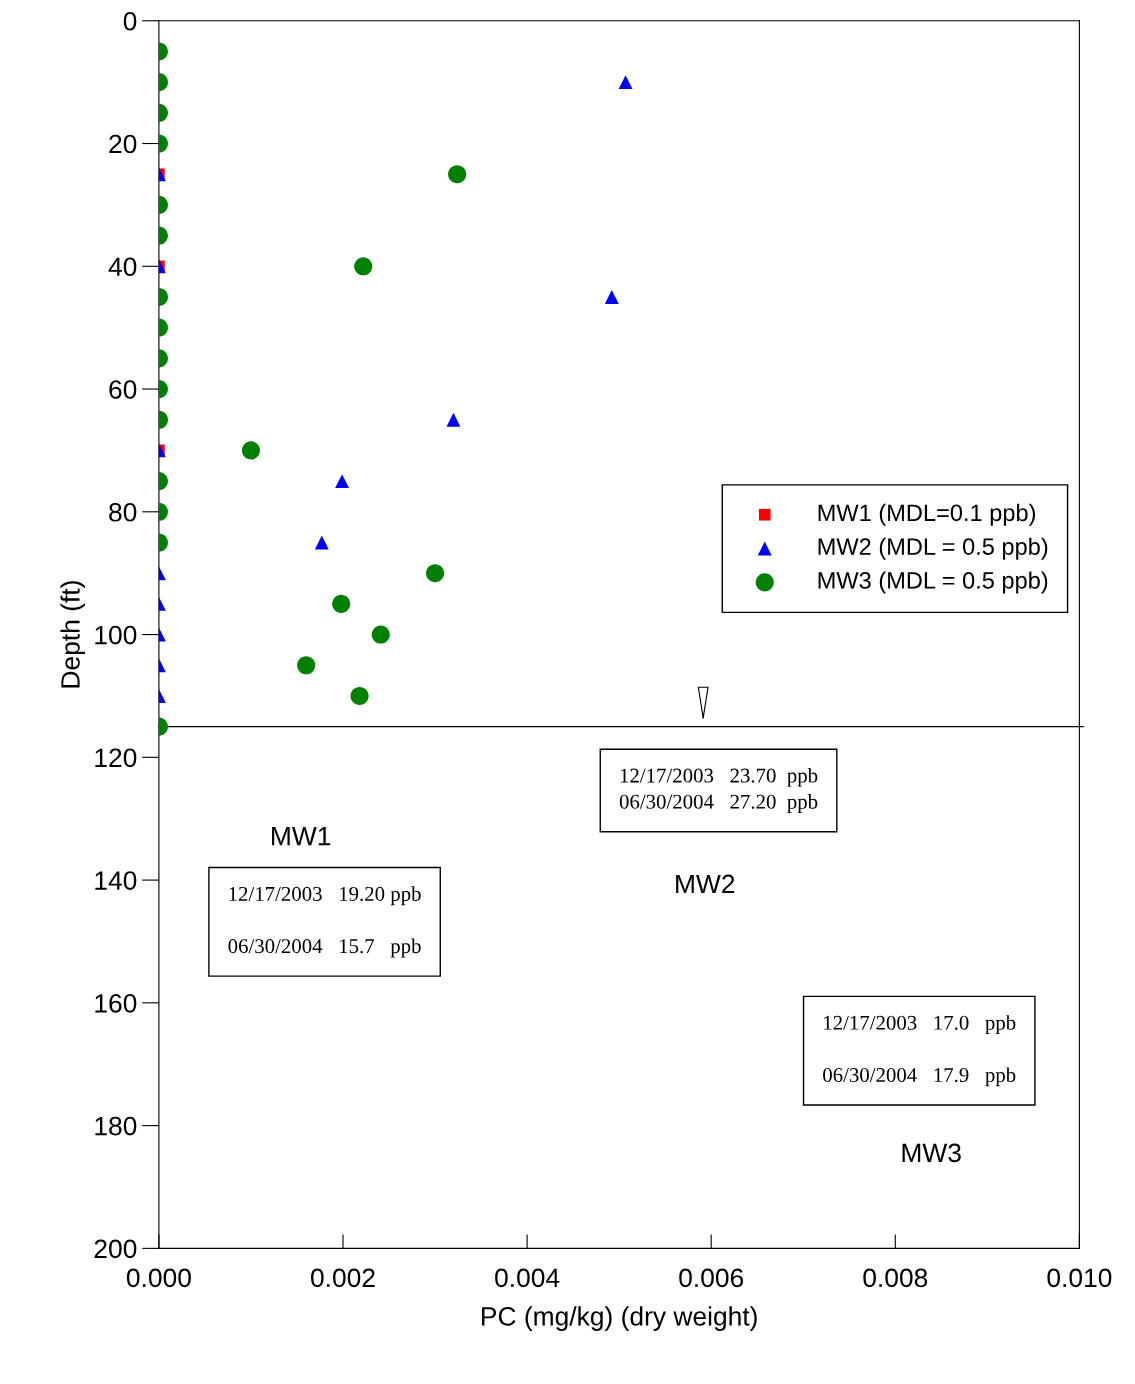 The height and width of the screenshot is (1384, 1135). Describe the element at coordinates (123, 389) in the screenshot. I see `y-tick-label: 60` at that location.